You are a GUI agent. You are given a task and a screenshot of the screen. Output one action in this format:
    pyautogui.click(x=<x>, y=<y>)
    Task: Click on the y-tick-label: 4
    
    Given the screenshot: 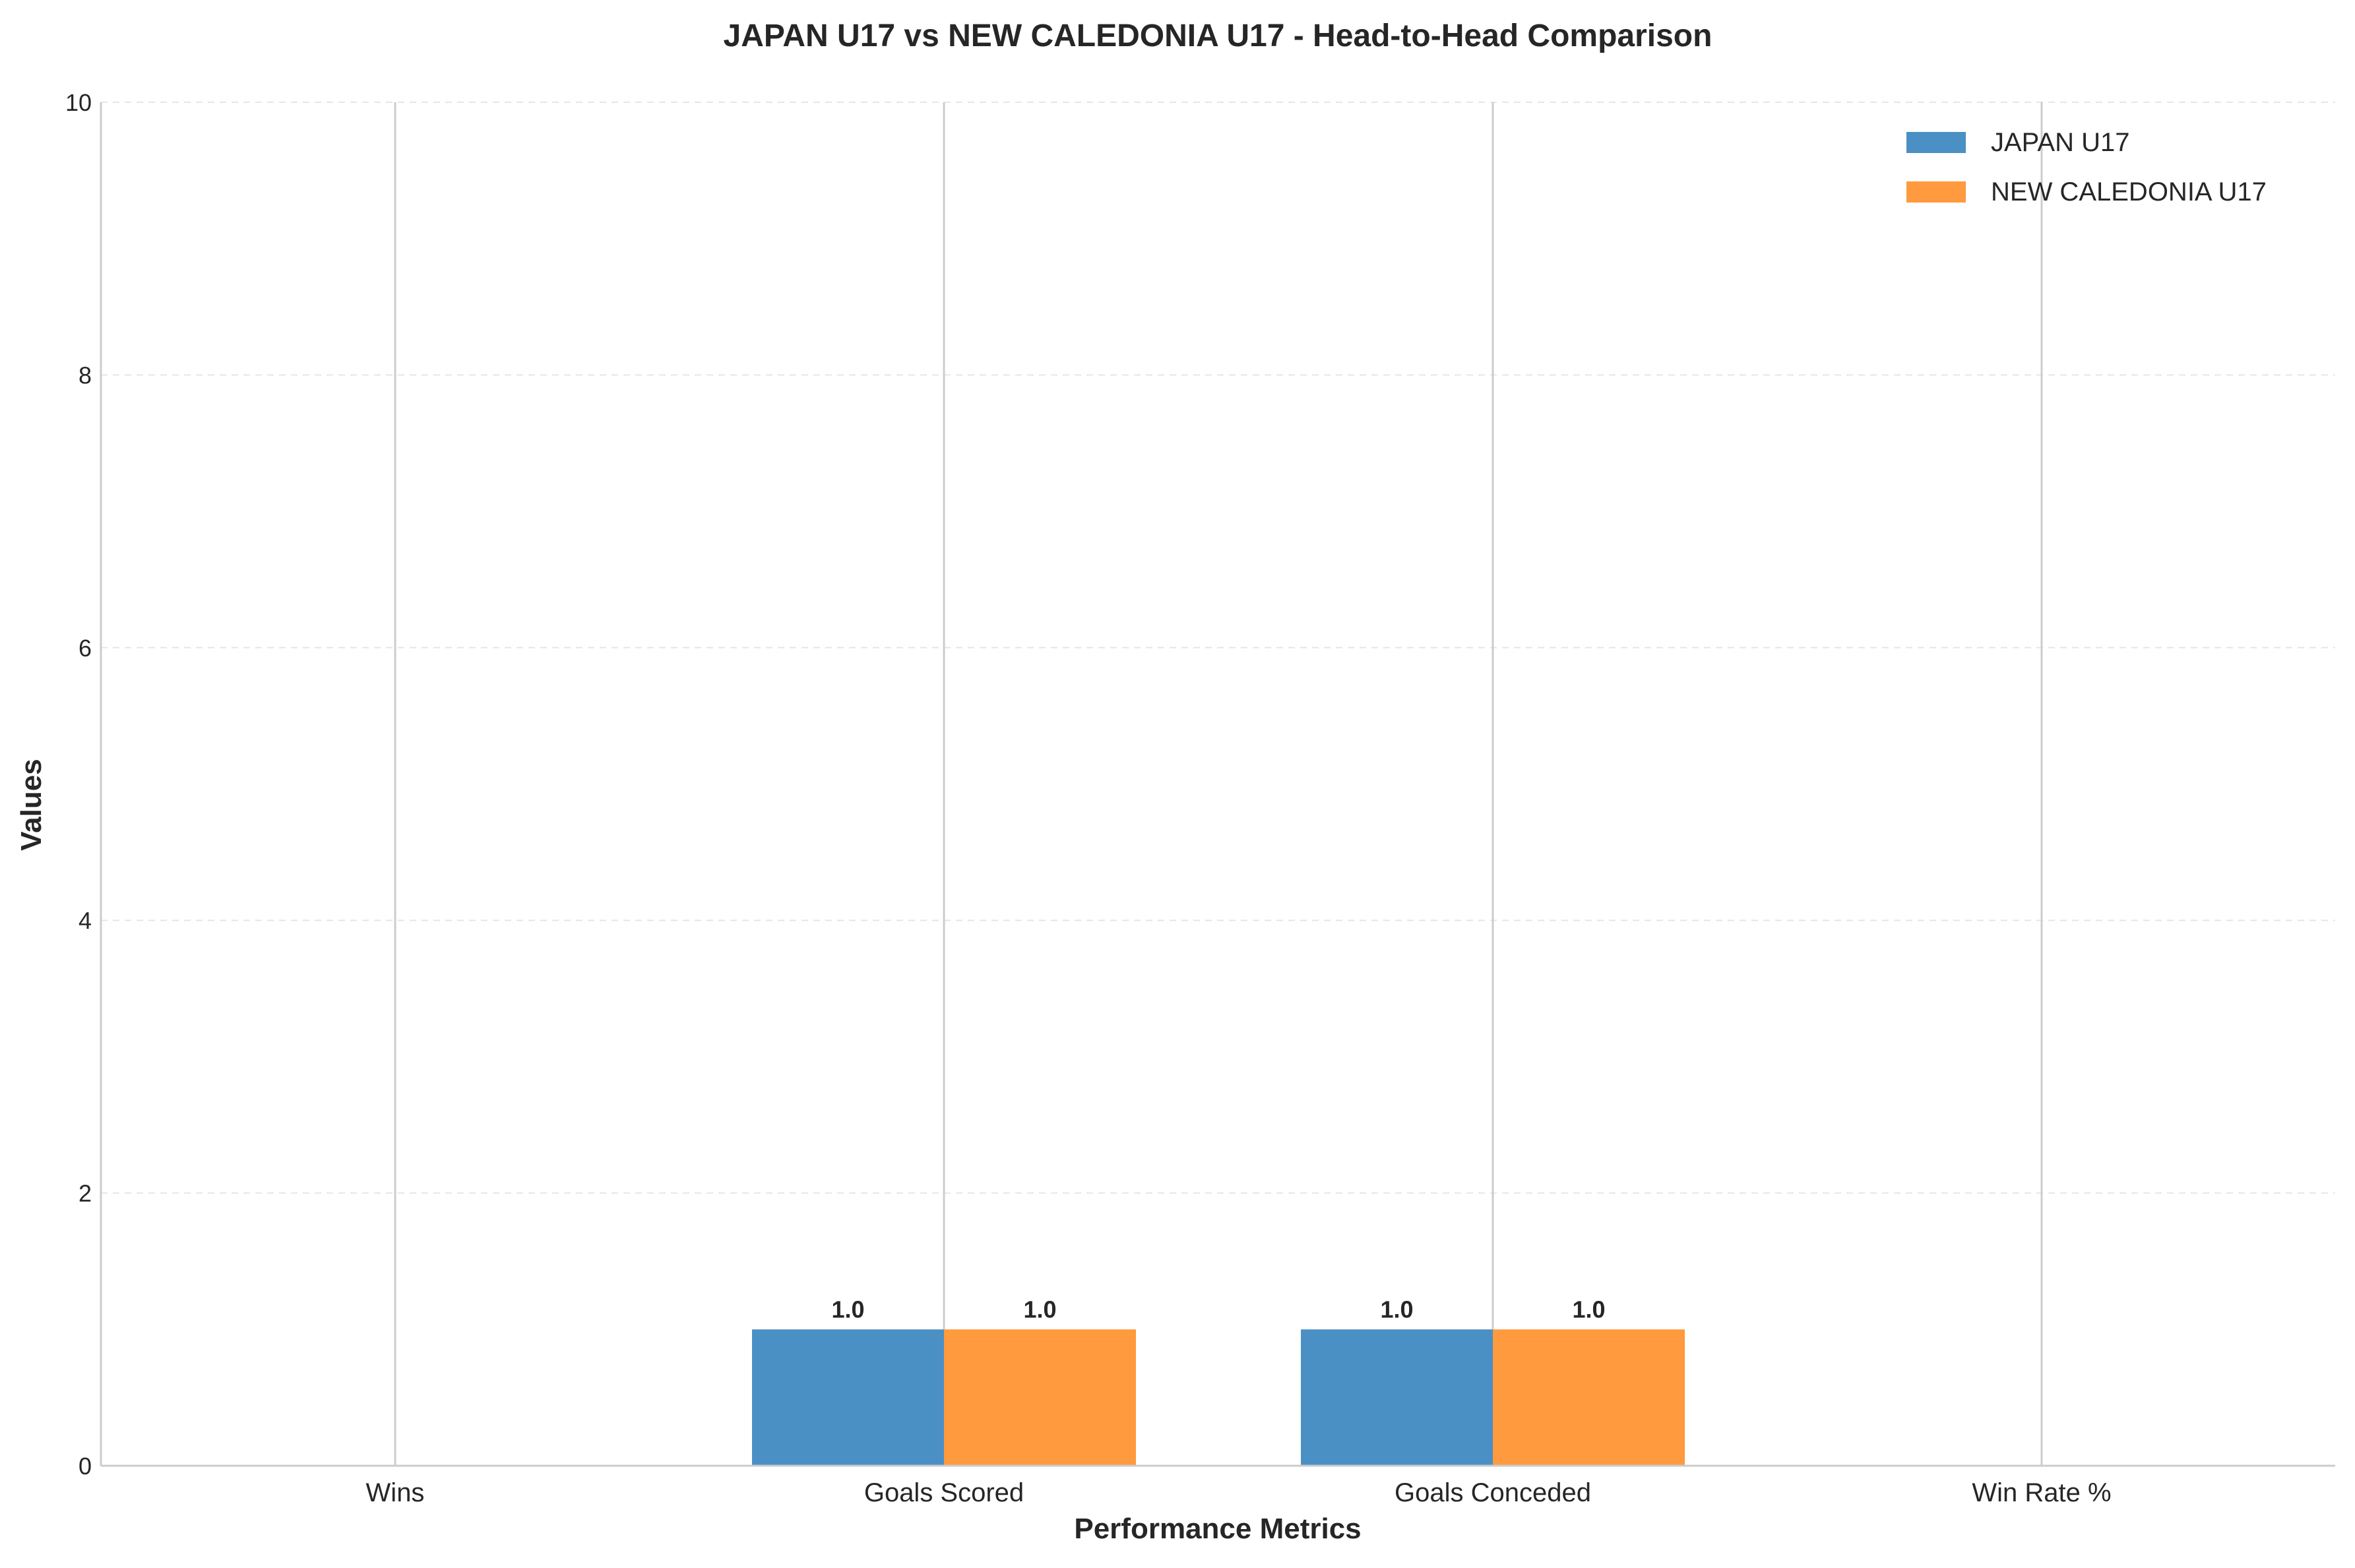 What is the action you would take?
    pyautogui.click(x=85, y=920)
    